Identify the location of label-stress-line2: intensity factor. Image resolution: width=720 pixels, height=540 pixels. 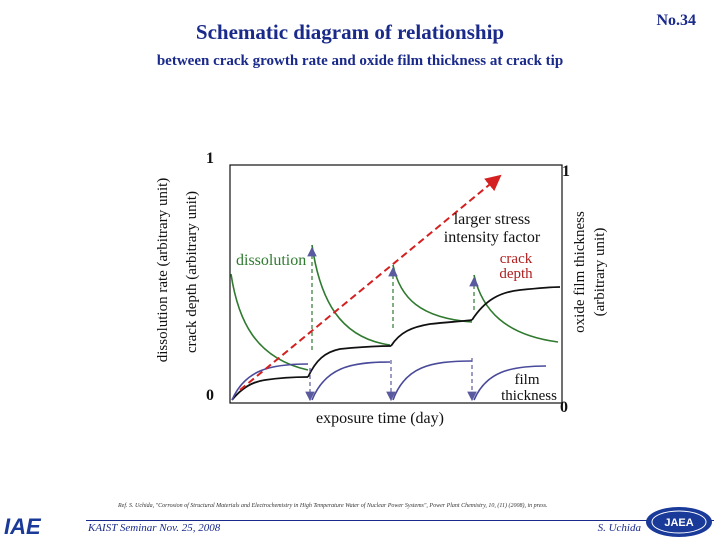
(492, 237).